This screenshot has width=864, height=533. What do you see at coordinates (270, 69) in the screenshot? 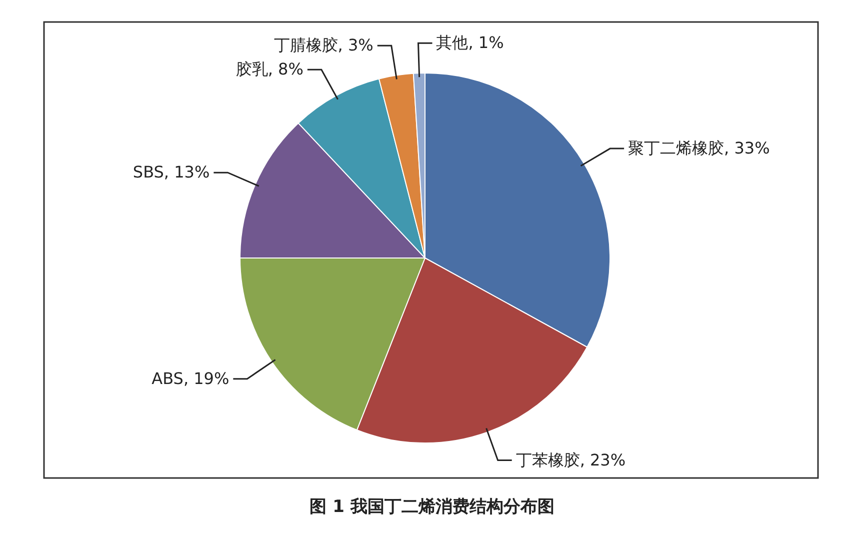
I see `slice-label: 胶乳, 8%` at bounding box center [270, 69].